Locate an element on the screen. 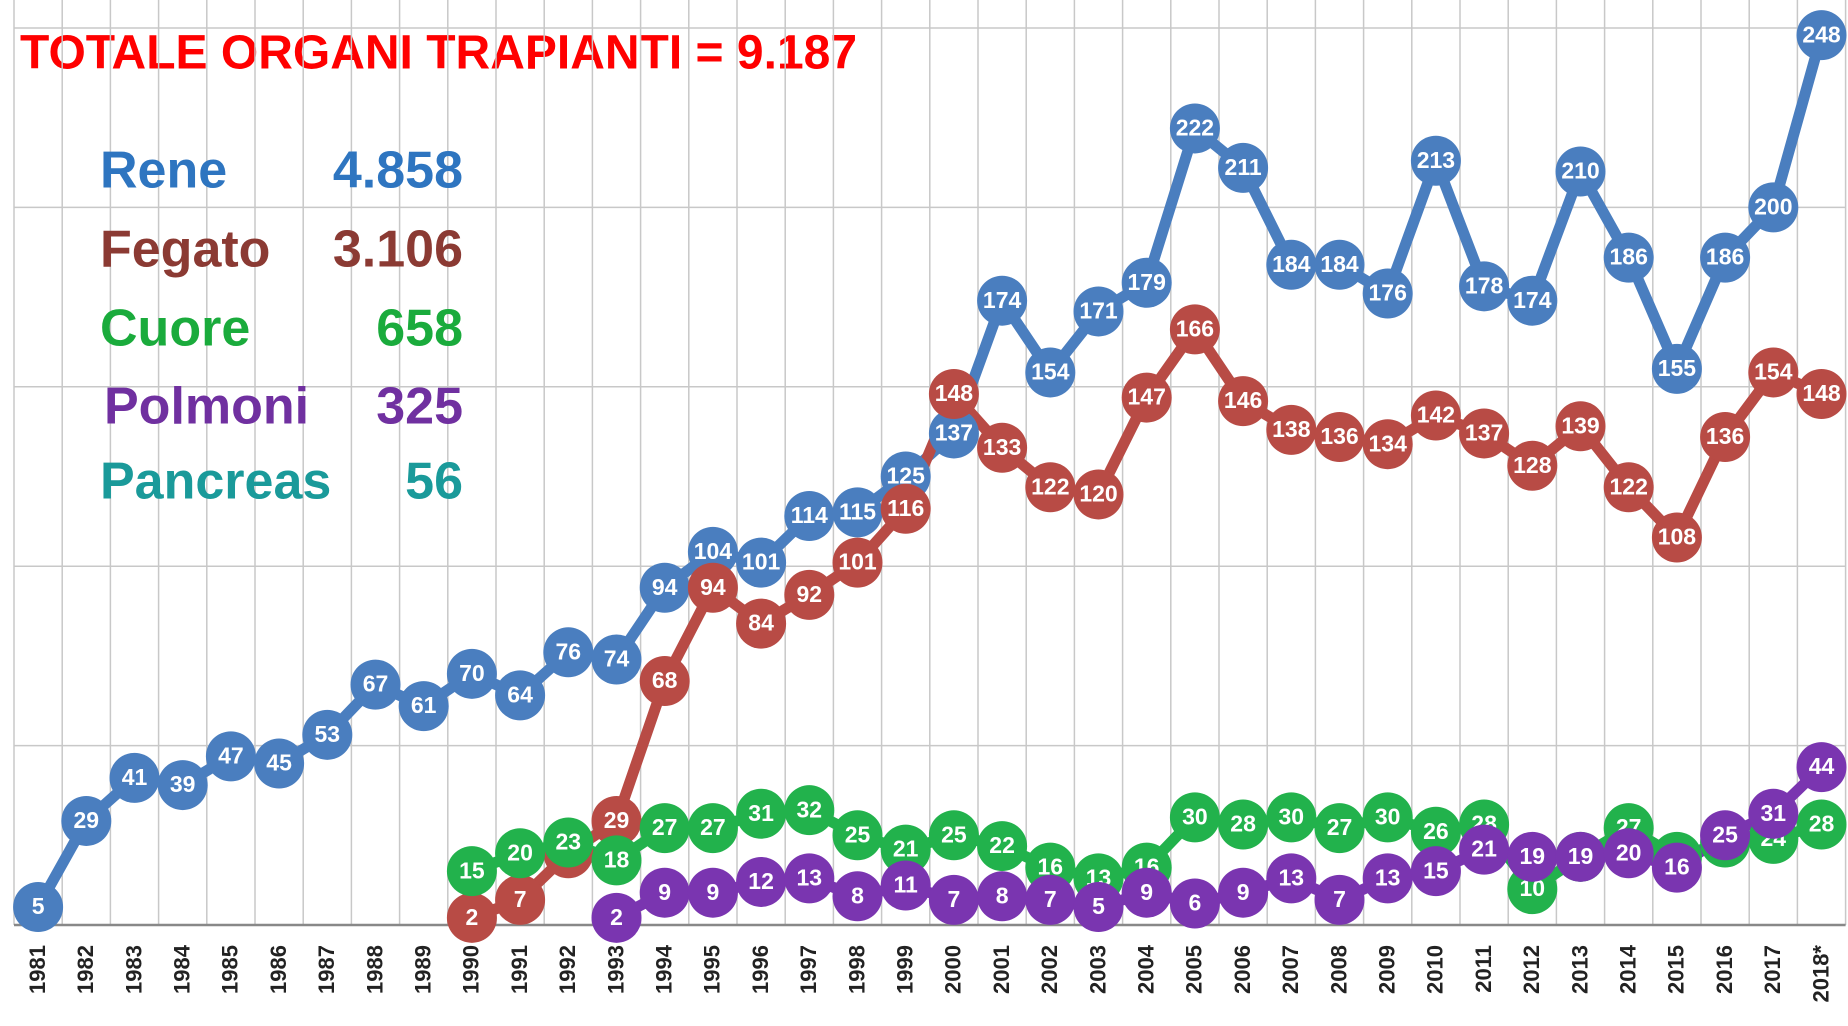  data-point: 176 is located at coordinates (1387, 293).